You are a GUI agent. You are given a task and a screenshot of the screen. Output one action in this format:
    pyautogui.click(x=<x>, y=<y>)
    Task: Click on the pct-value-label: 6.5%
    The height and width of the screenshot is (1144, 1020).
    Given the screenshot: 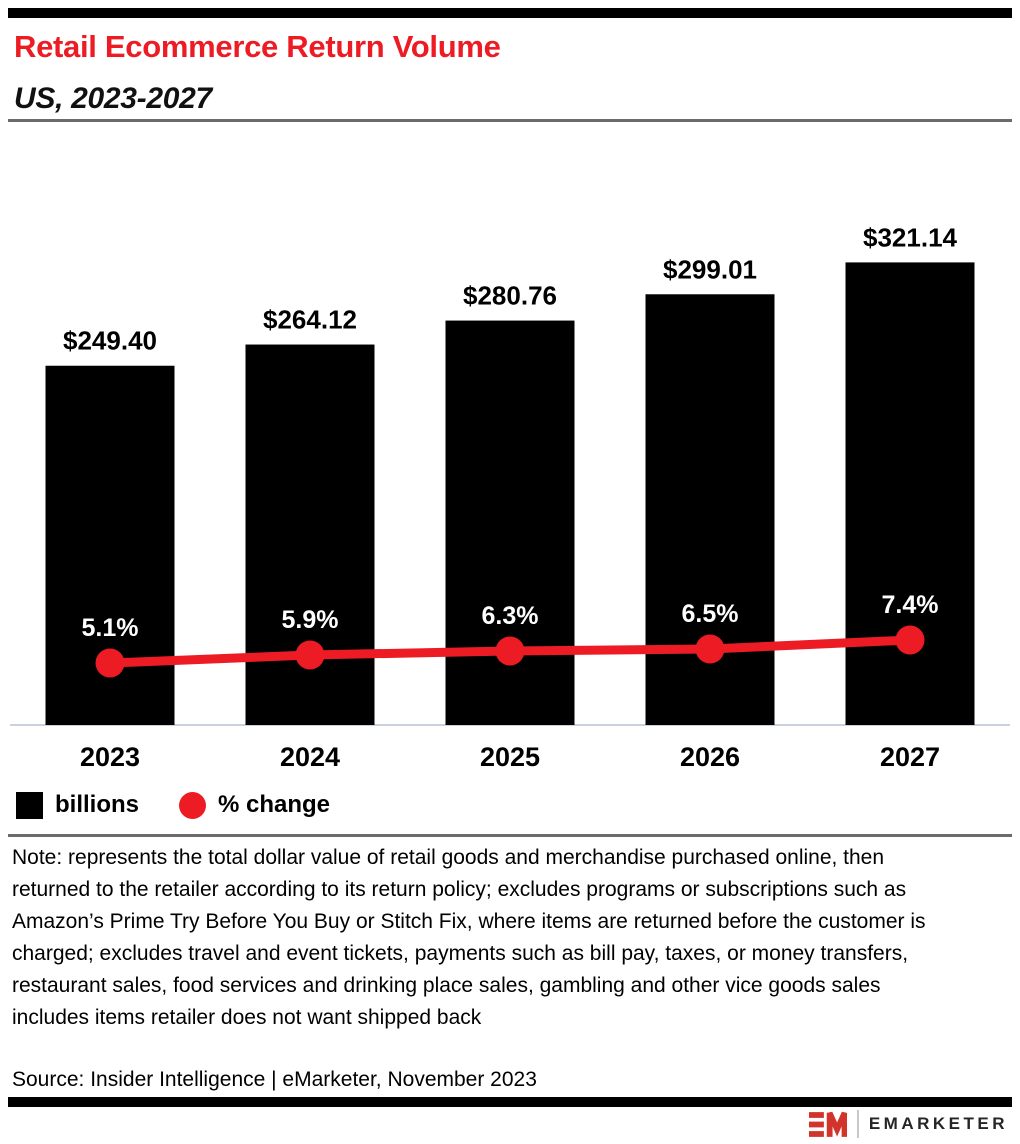 What is the action you would take?
    pyautogui.click(x=710, y=614)
    